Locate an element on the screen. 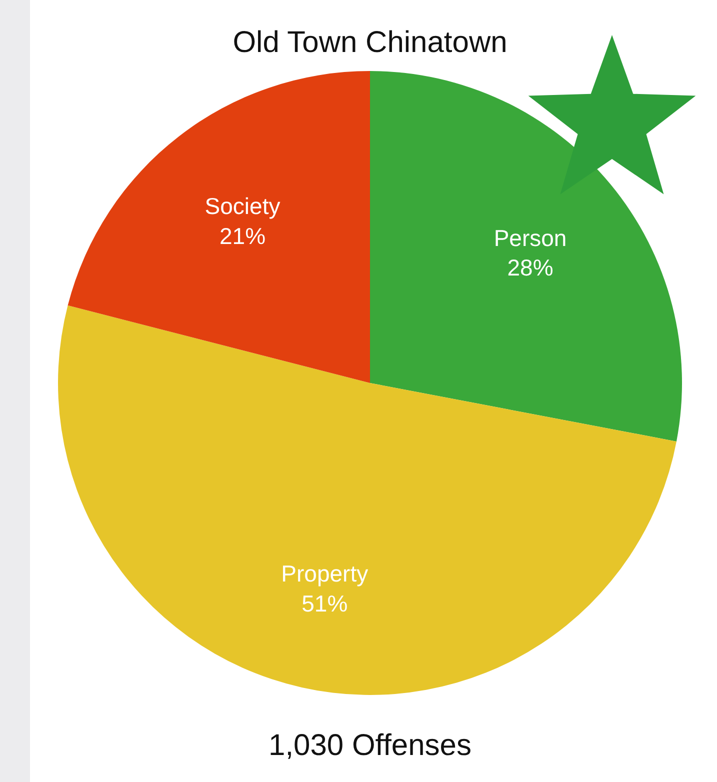 The width and height of the screenshot is (717, 782). data-label: 21% is located at coordinates (242, 235).